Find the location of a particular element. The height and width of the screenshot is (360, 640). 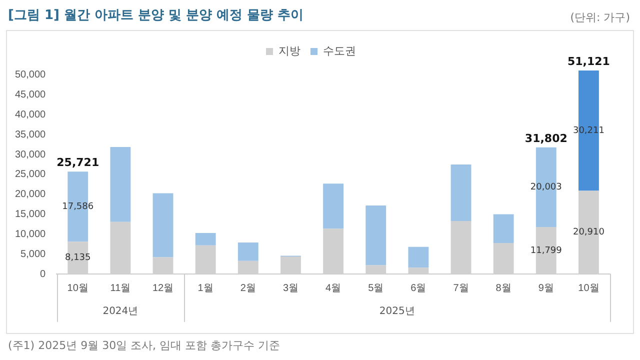

y-tick-label: 50,000 is located at coordinates (30, 75).